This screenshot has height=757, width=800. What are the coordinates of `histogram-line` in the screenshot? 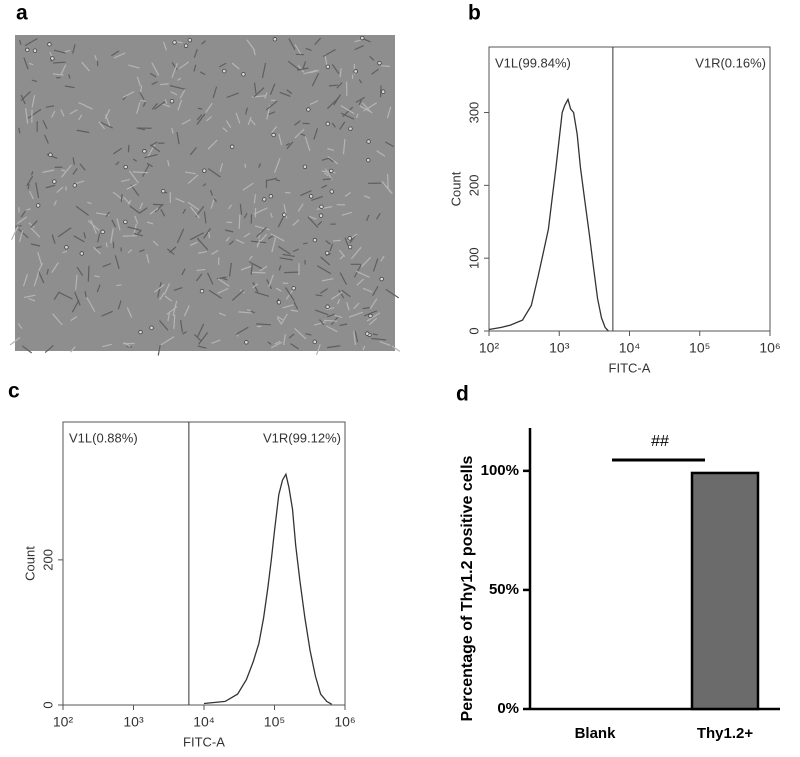 It's located at (548, 214).